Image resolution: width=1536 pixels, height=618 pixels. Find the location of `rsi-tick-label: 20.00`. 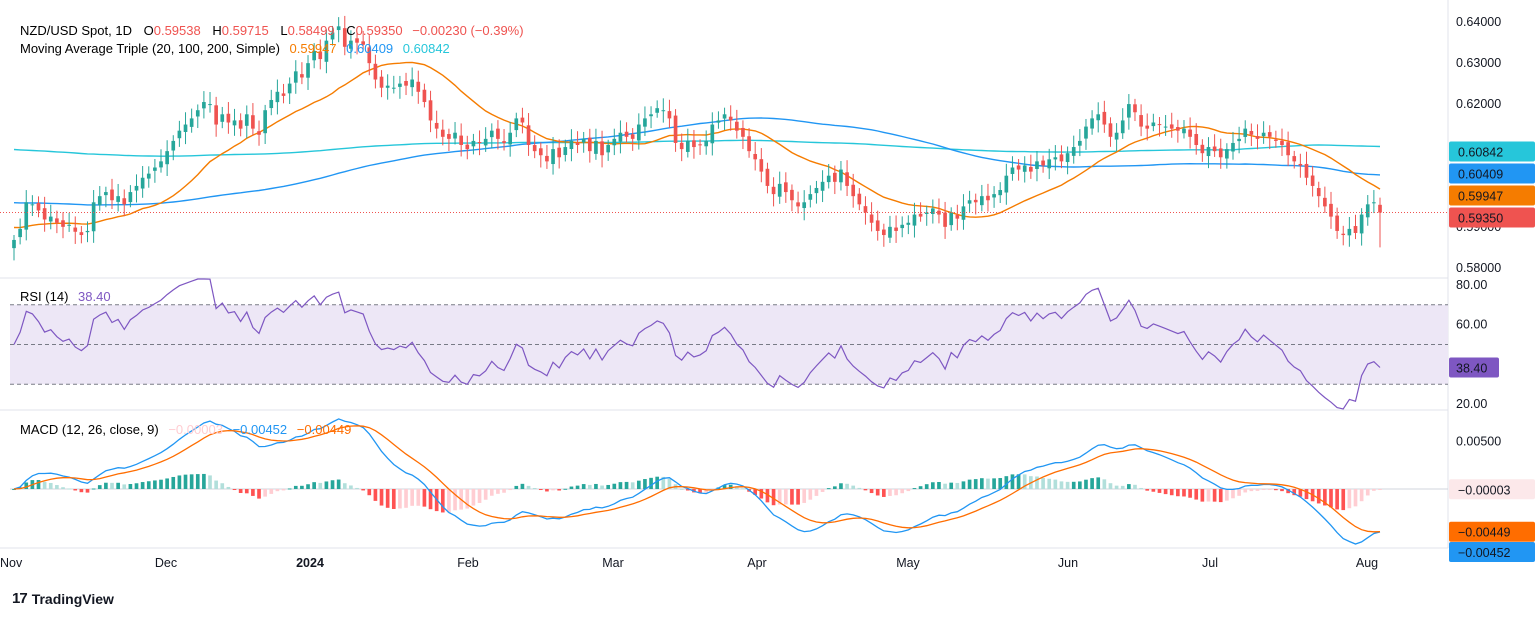

rsi-tick-label: 20.00 is located at coordinates (1471, 404).